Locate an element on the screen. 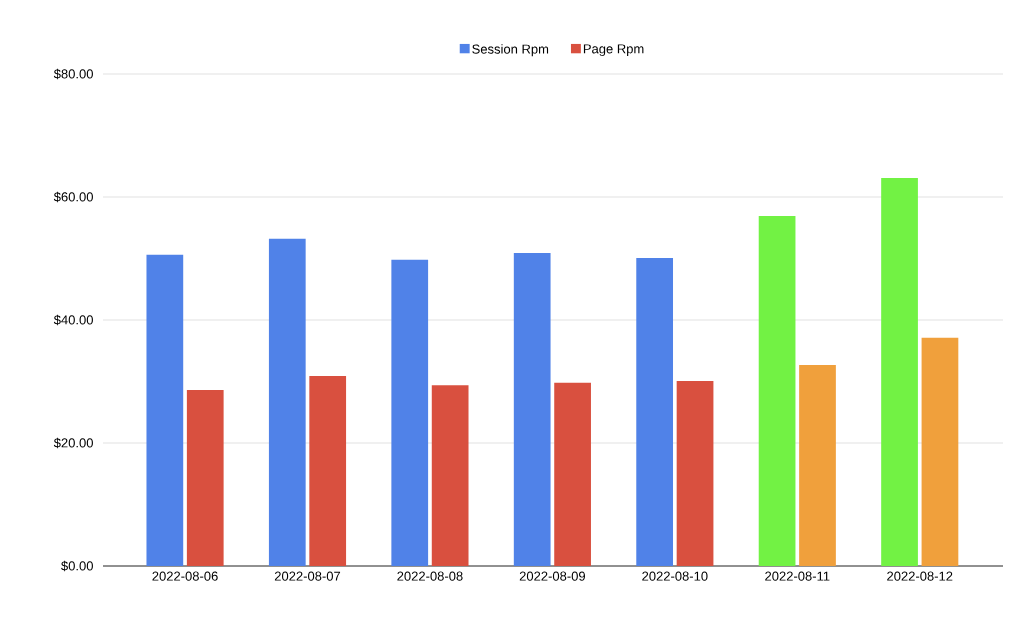  x-tick-label: 2022-08-07 is located at coordinates (307, 576).